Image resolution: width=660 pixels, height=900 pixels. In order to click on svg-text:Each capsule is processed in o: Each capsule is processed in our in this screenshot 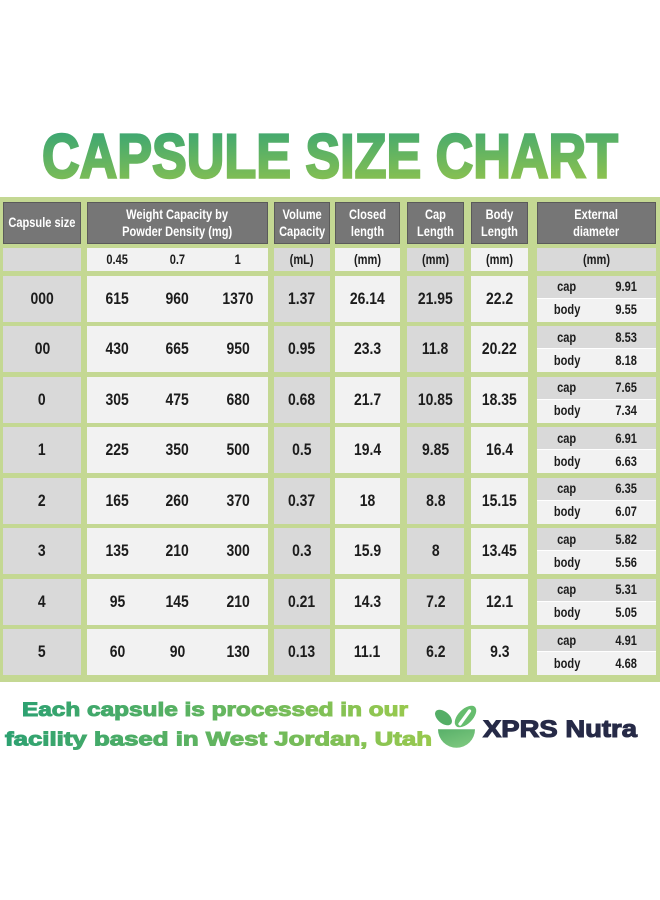, I will do `click(215, 710)`.